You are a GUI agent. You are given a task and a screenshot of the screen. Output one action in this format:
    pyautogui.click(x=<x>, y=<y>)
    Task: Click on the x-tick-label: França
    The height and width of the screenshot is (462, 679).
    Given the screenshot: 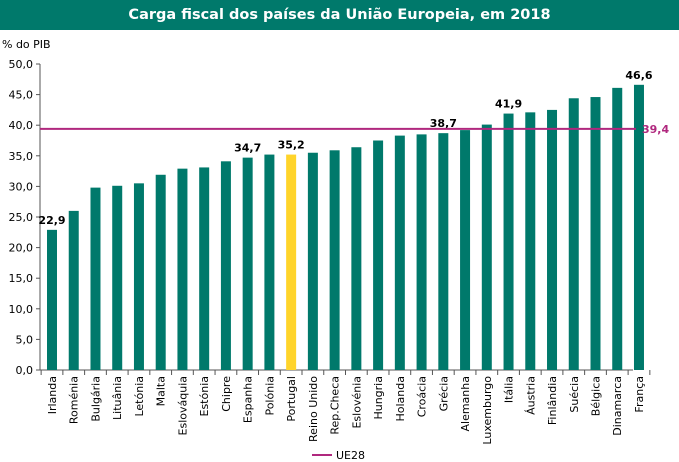 What is the action you would take?
    pyautogui.click(x=639, y=394)
    